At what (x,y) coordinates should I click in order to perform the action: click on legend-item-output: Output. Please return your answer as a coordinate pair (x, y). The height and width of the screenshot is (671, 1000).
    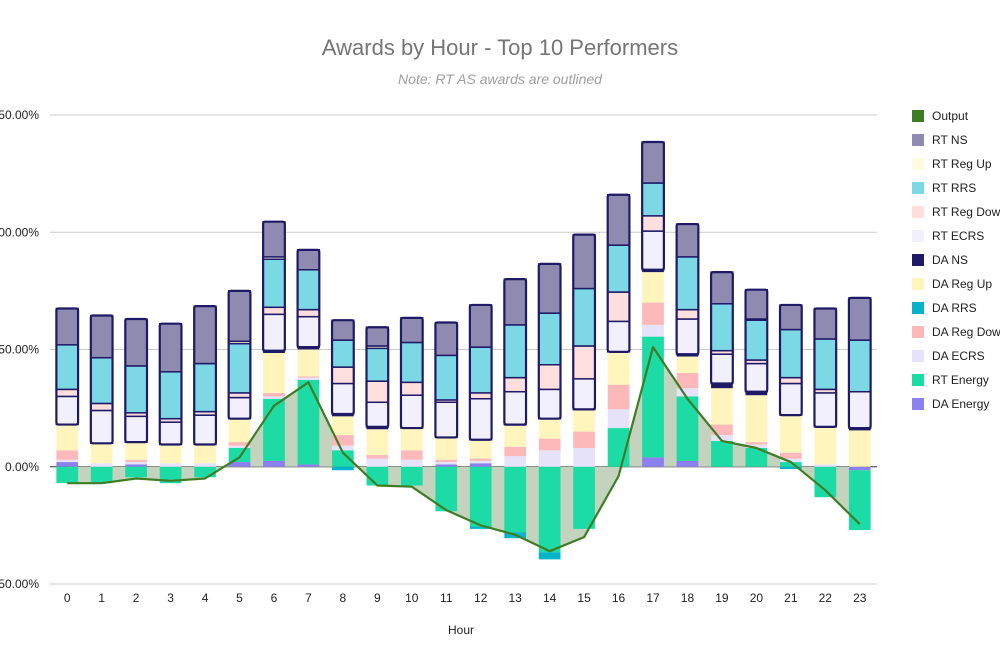
    Looking at the image, I should click on (940, 116).